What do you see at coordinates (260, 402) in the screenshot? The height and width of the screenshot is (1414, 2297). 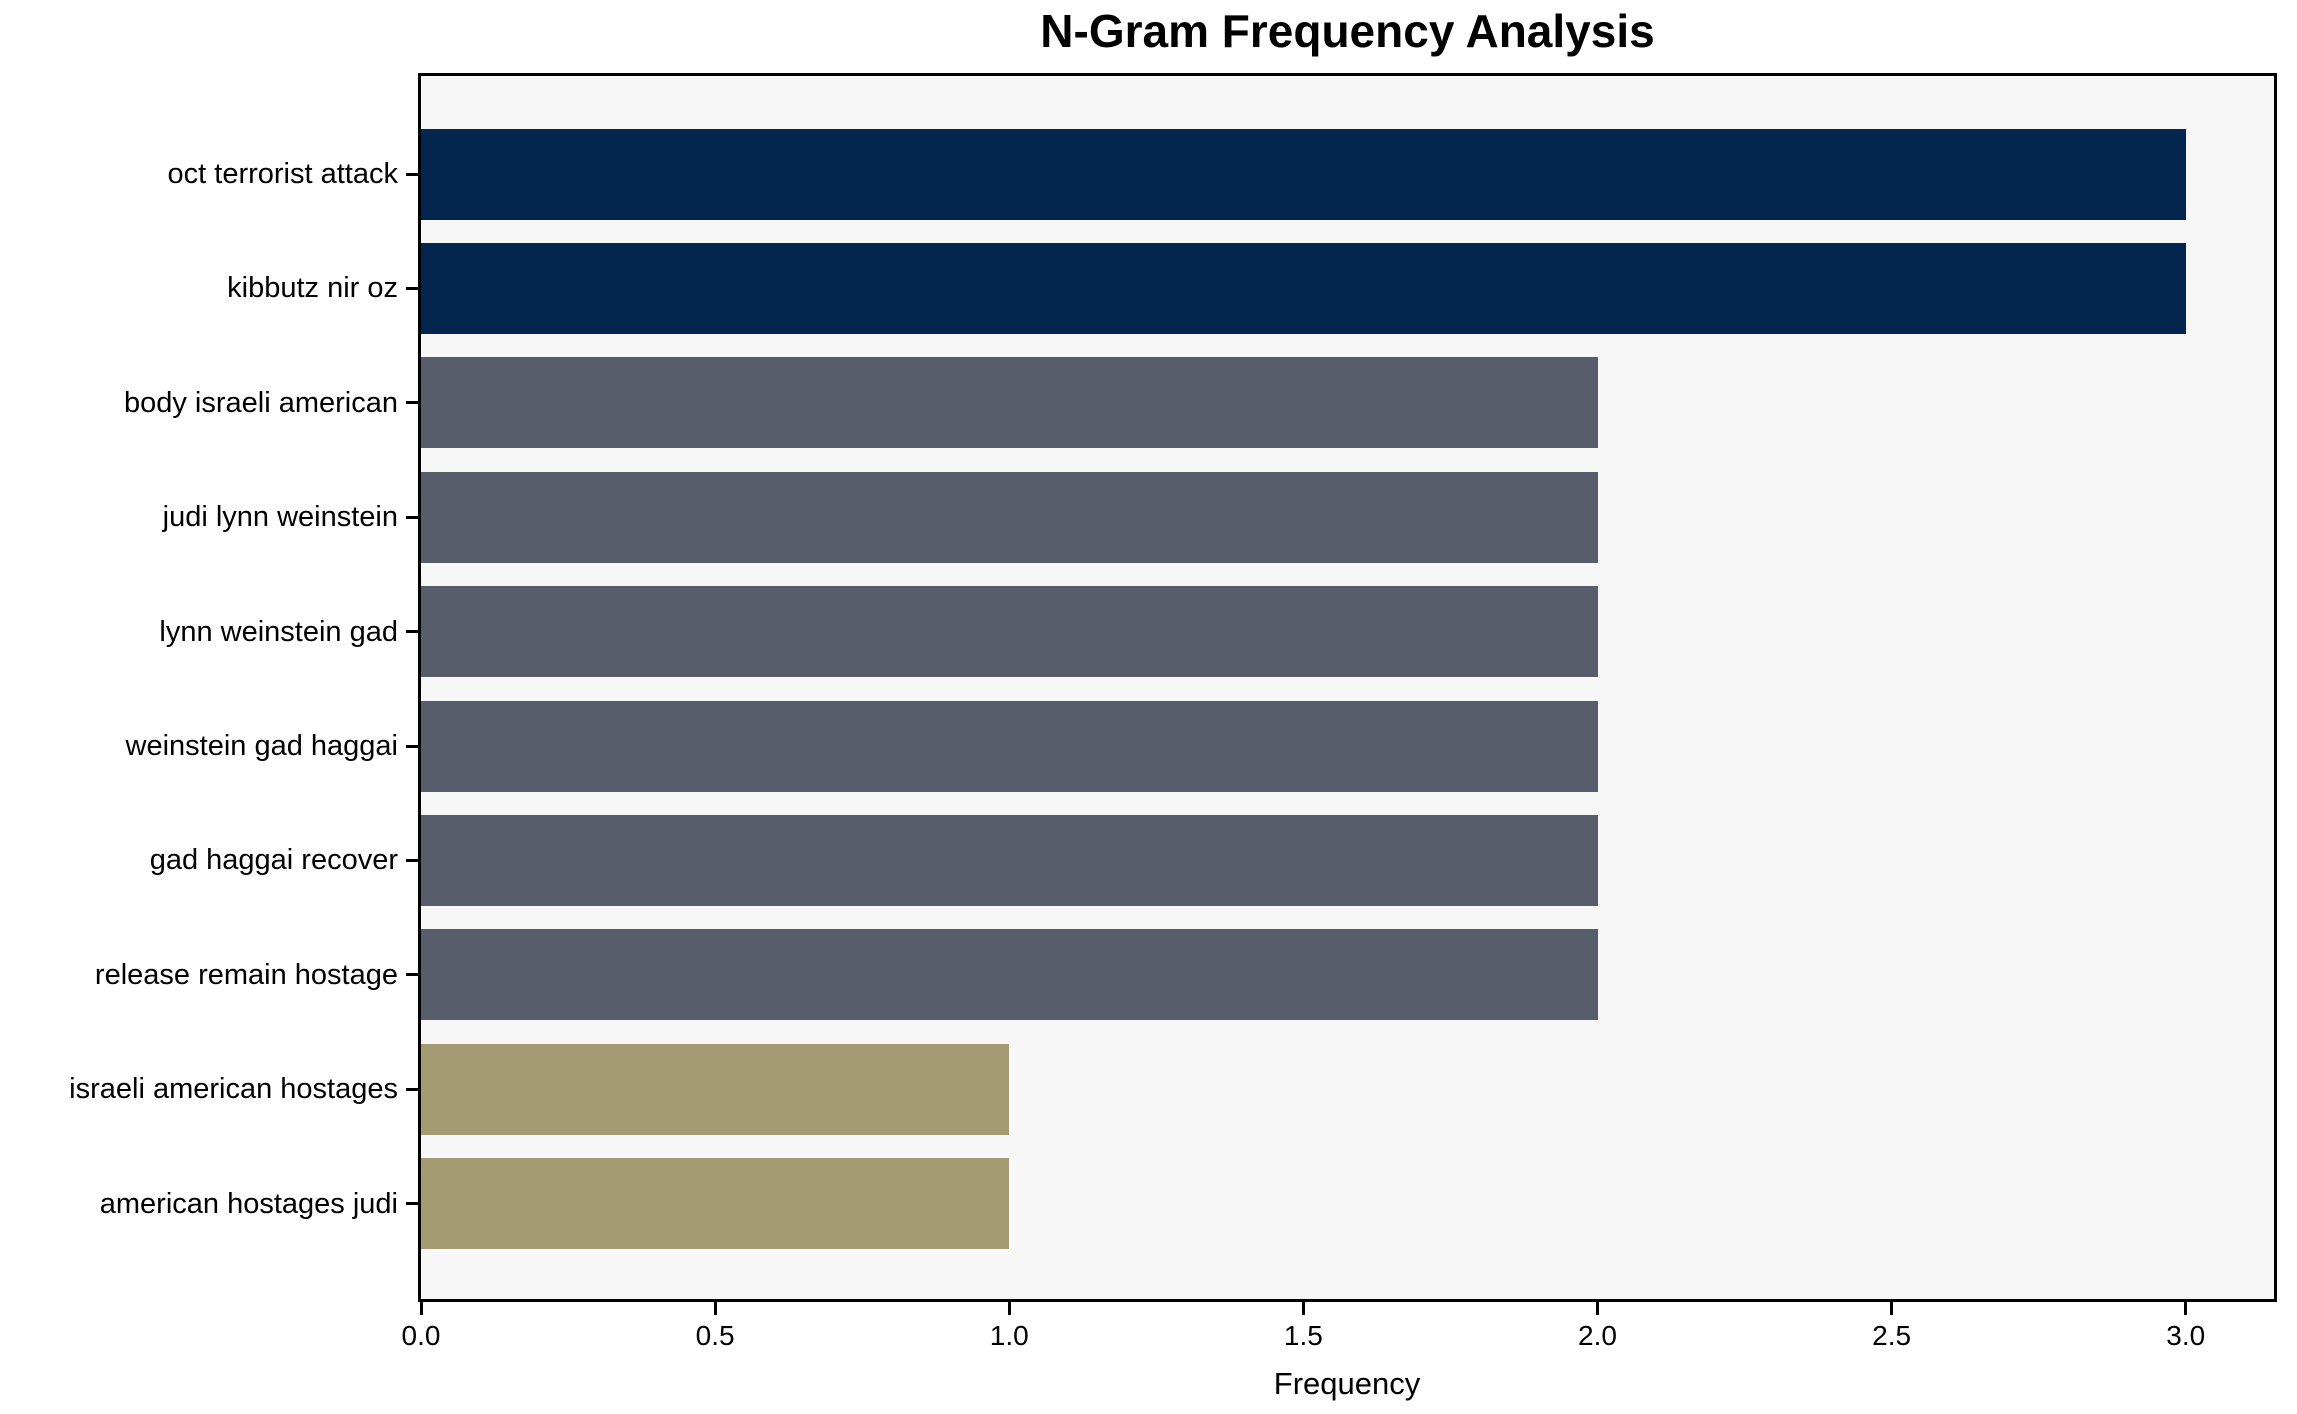 I see `category-label: body israeli american` at bounding box center [260, 402].